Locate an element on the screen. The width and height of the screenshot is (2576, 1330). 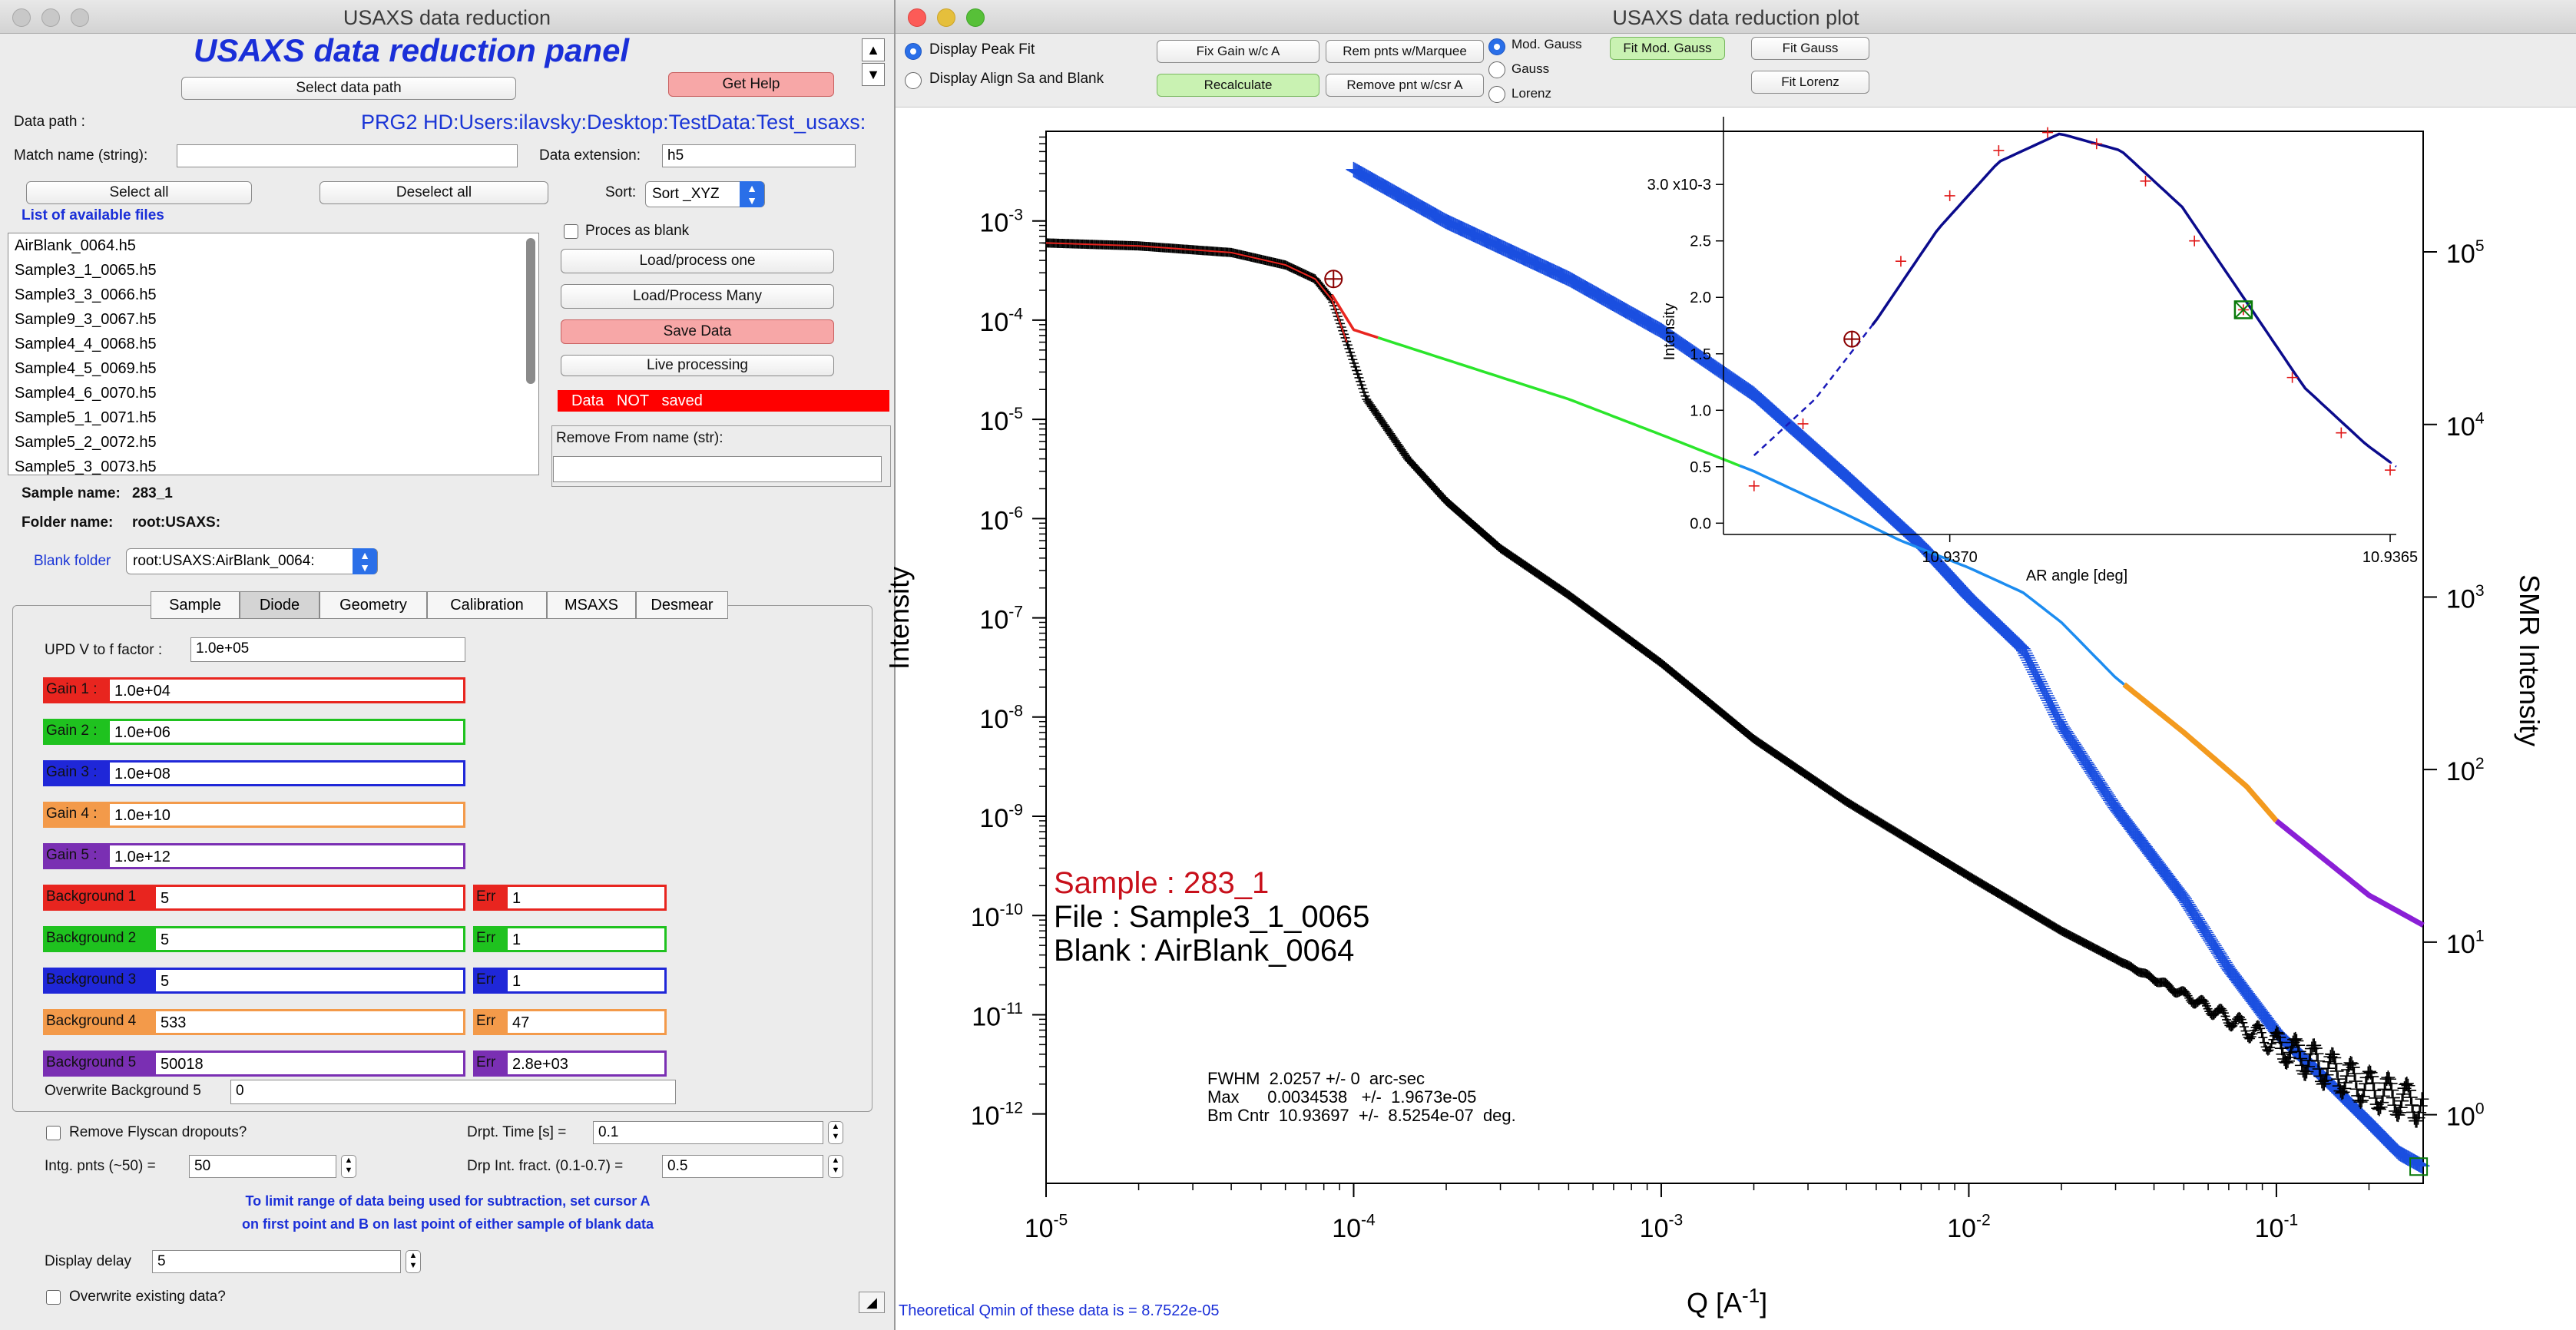
fit-mod-gauss-button: Fit Mod. Gauss is located at coordinates (1667, 48).